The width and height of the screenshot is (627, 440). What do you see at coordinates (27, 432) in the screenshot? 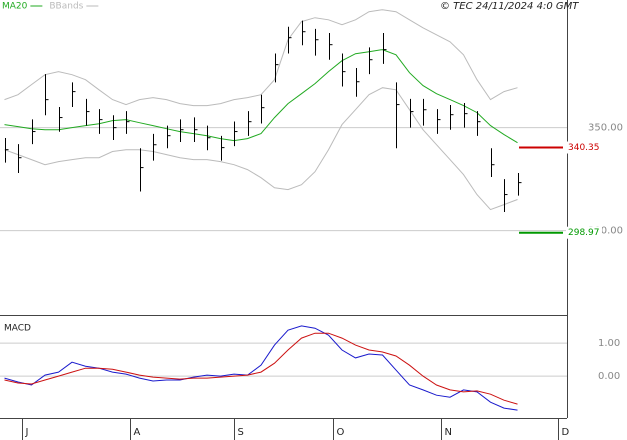
I see `x-tick-label: J` at bounding box center [27, 432].